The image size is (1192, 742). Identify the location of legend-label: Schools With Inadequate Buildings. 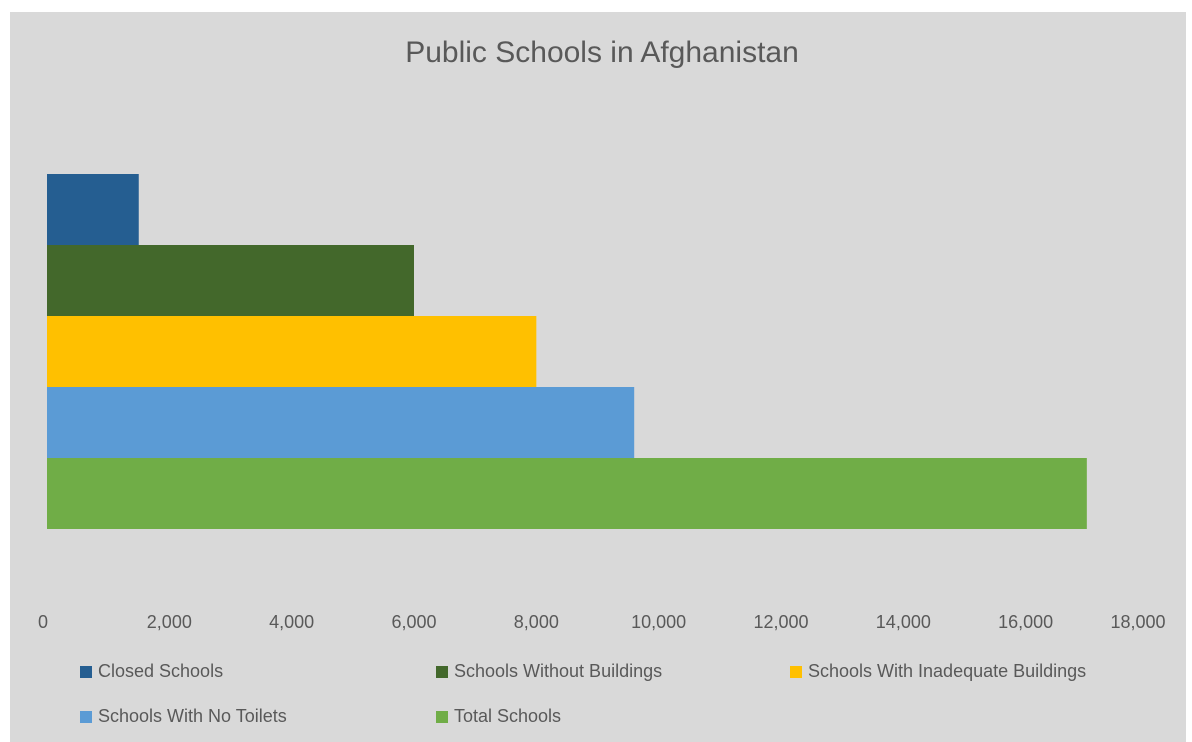
(947, 671).